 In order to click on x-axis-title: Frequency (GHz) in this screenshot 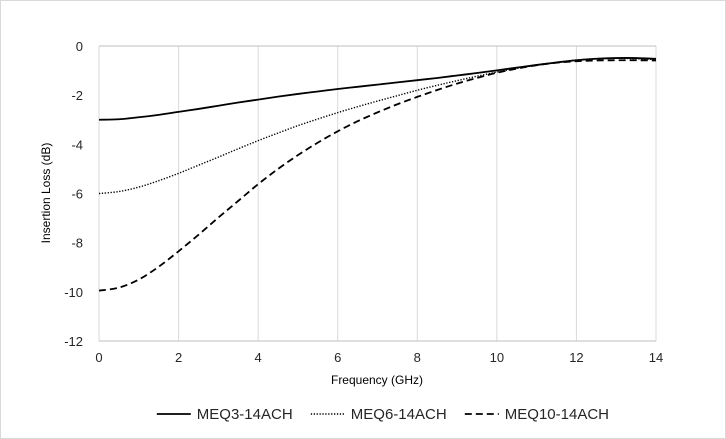, I will do `click(377, 380)`.